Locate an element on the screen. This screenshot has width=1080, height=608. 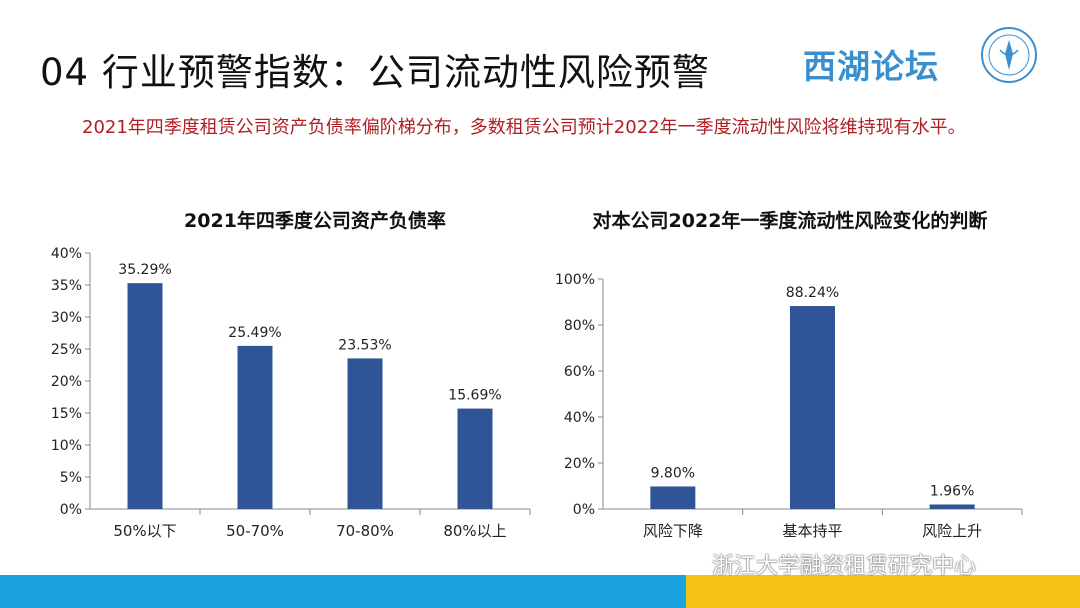
chart1-title: 2021年四季度公司资产负债率 is located at coordinates (315, 221).